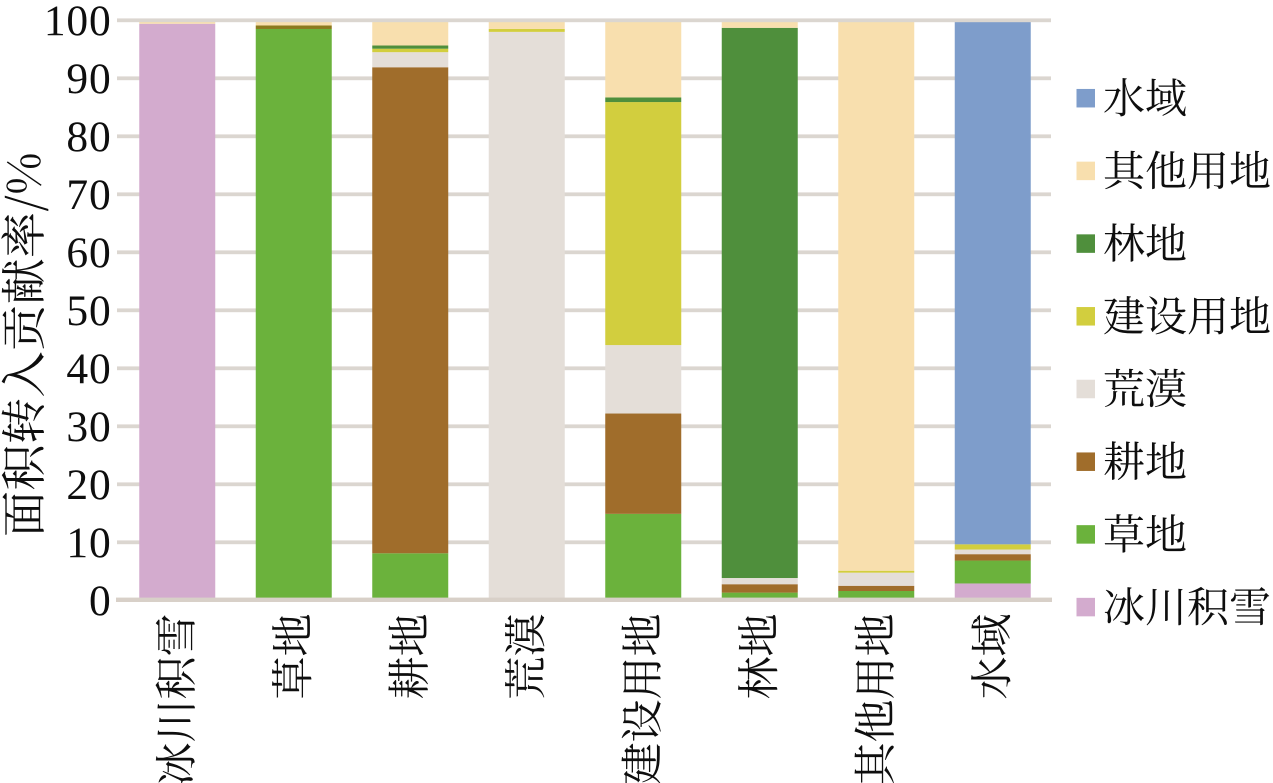 The height and width of the screenshot is (783, 1273). I want to click on svg-text: 70, so click(88, 195).